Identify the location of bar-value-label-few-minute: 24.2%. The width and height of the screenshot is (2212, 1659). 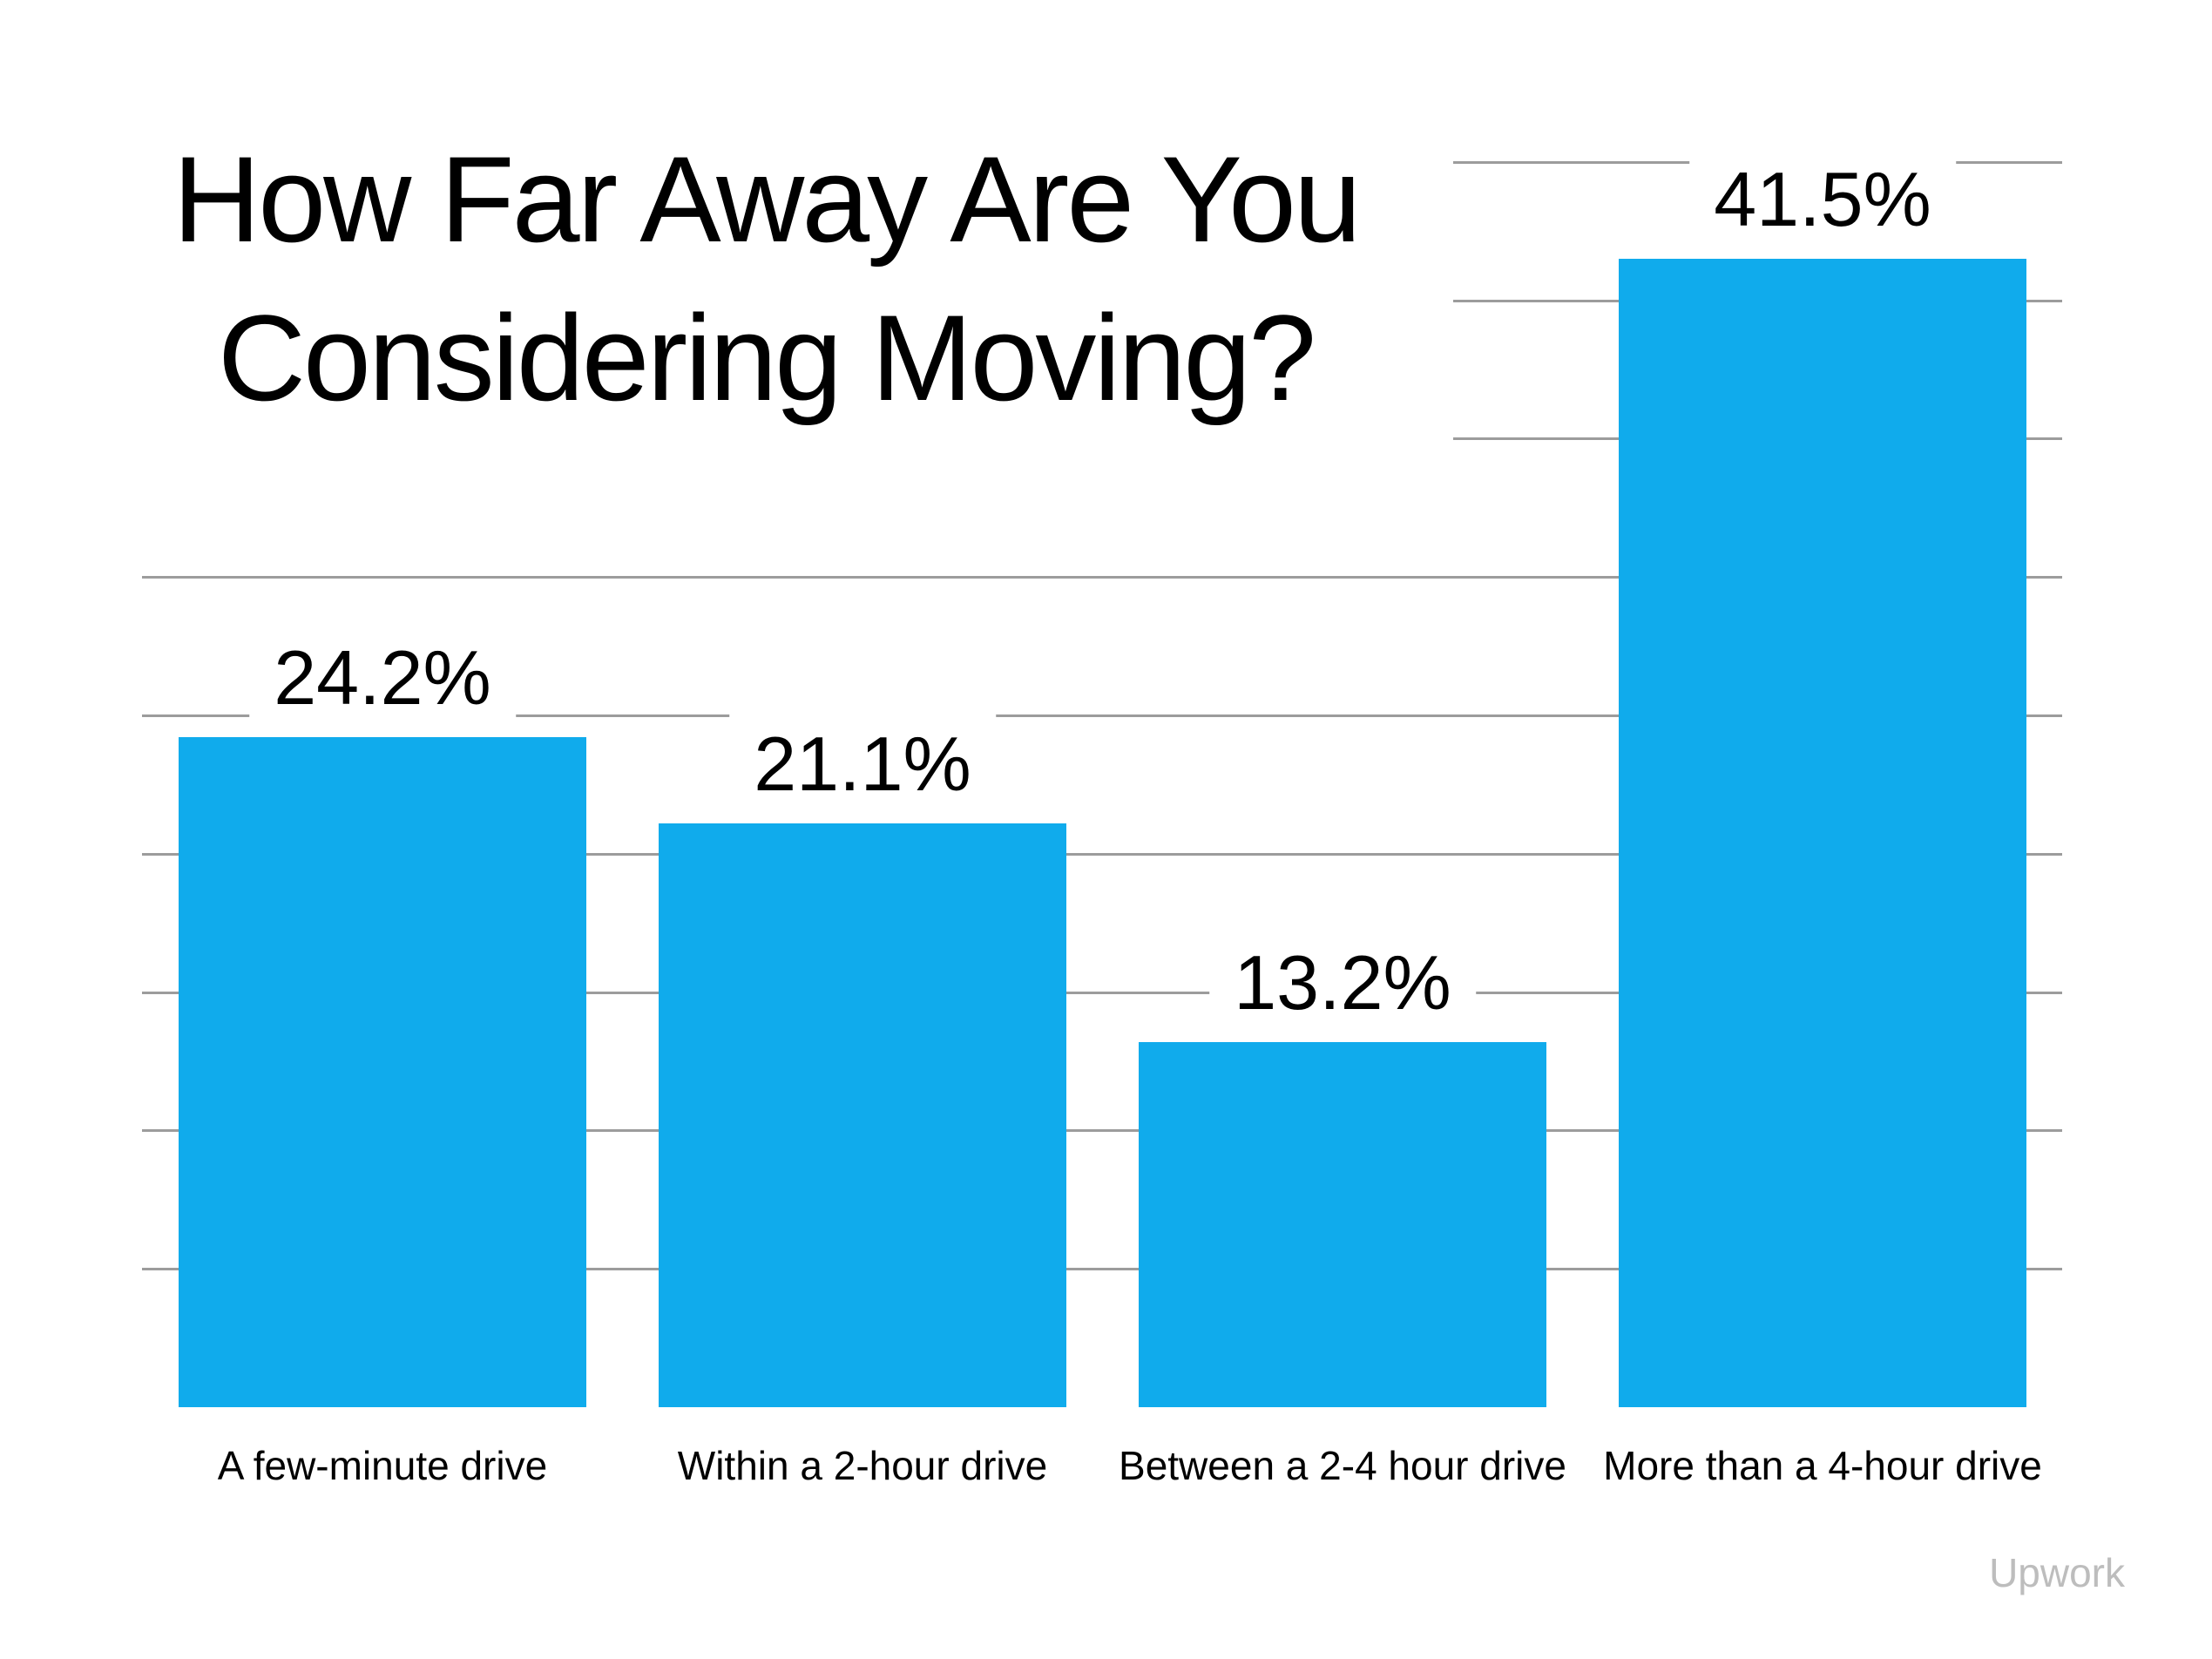
(382, 678).